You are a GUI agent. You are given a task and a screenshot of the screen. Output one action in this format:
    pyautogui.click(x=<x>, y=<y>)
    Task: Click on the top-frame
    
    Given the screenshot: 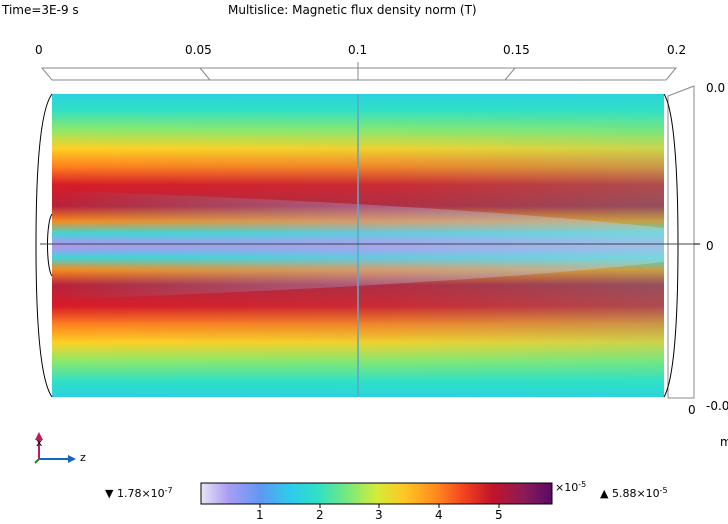 What is the action you would take?
    pyautogui.click(x=359, y=74)
    